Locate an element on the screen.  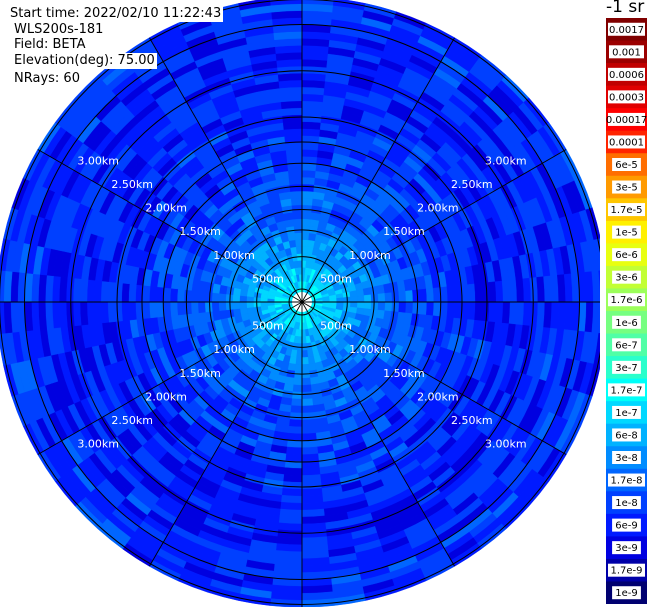
colorbar-label: 6e-6 is located at coordinates (626, 255).